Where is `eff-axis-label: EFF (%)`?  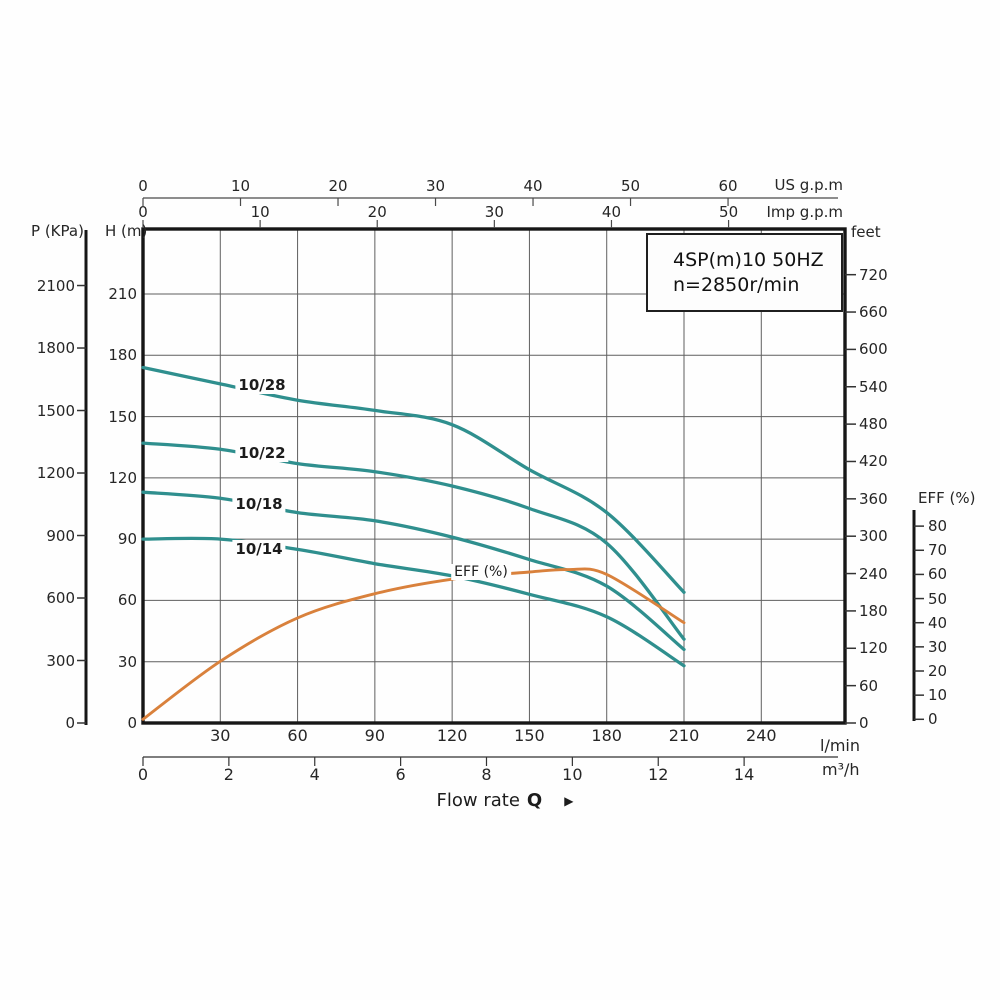 eff-axis-label: EFF (%) is located at coordinates (947, 498).